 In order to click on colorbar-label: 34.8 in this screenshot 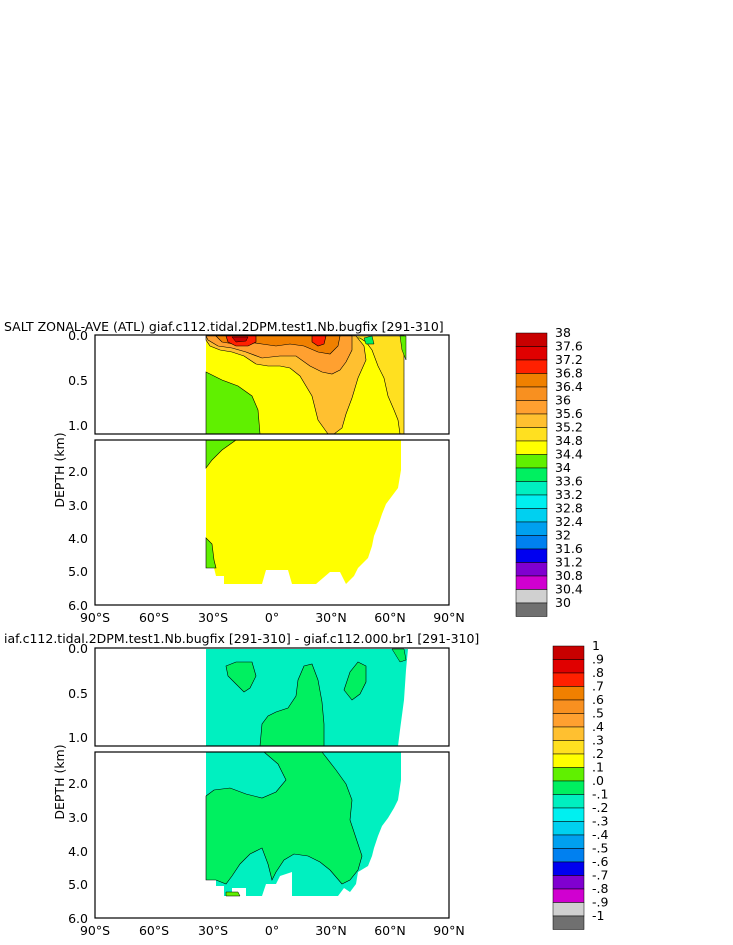, I will do `click(569, 440)`.